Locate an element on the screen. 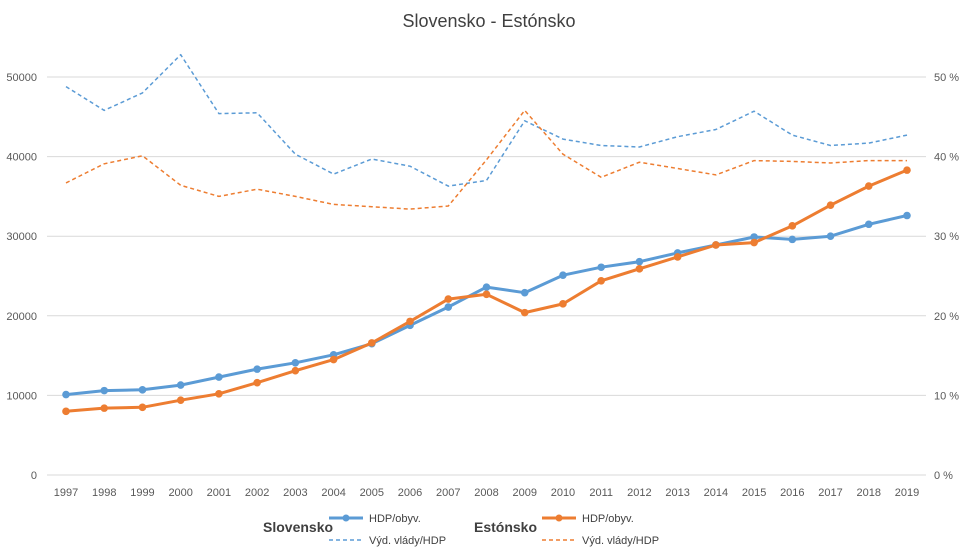  x-tick-label: 2017 is located at coordinates (830, 493).